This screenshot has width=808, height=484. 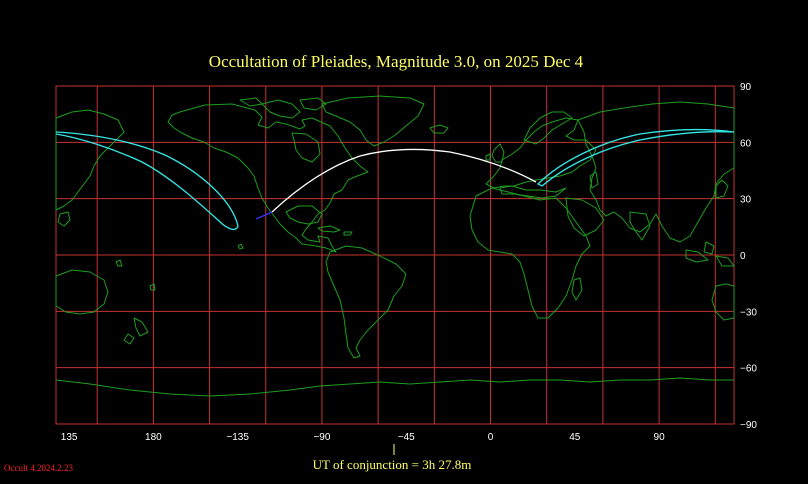 I want to click on latitude-ticks: 90 60 30 0 −30 −60 −90, so click(x=748, y=256).